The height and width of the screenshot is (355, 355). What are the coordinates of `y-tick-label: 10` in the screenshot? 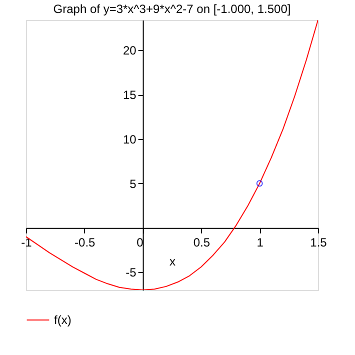 It's located at (129, 139).